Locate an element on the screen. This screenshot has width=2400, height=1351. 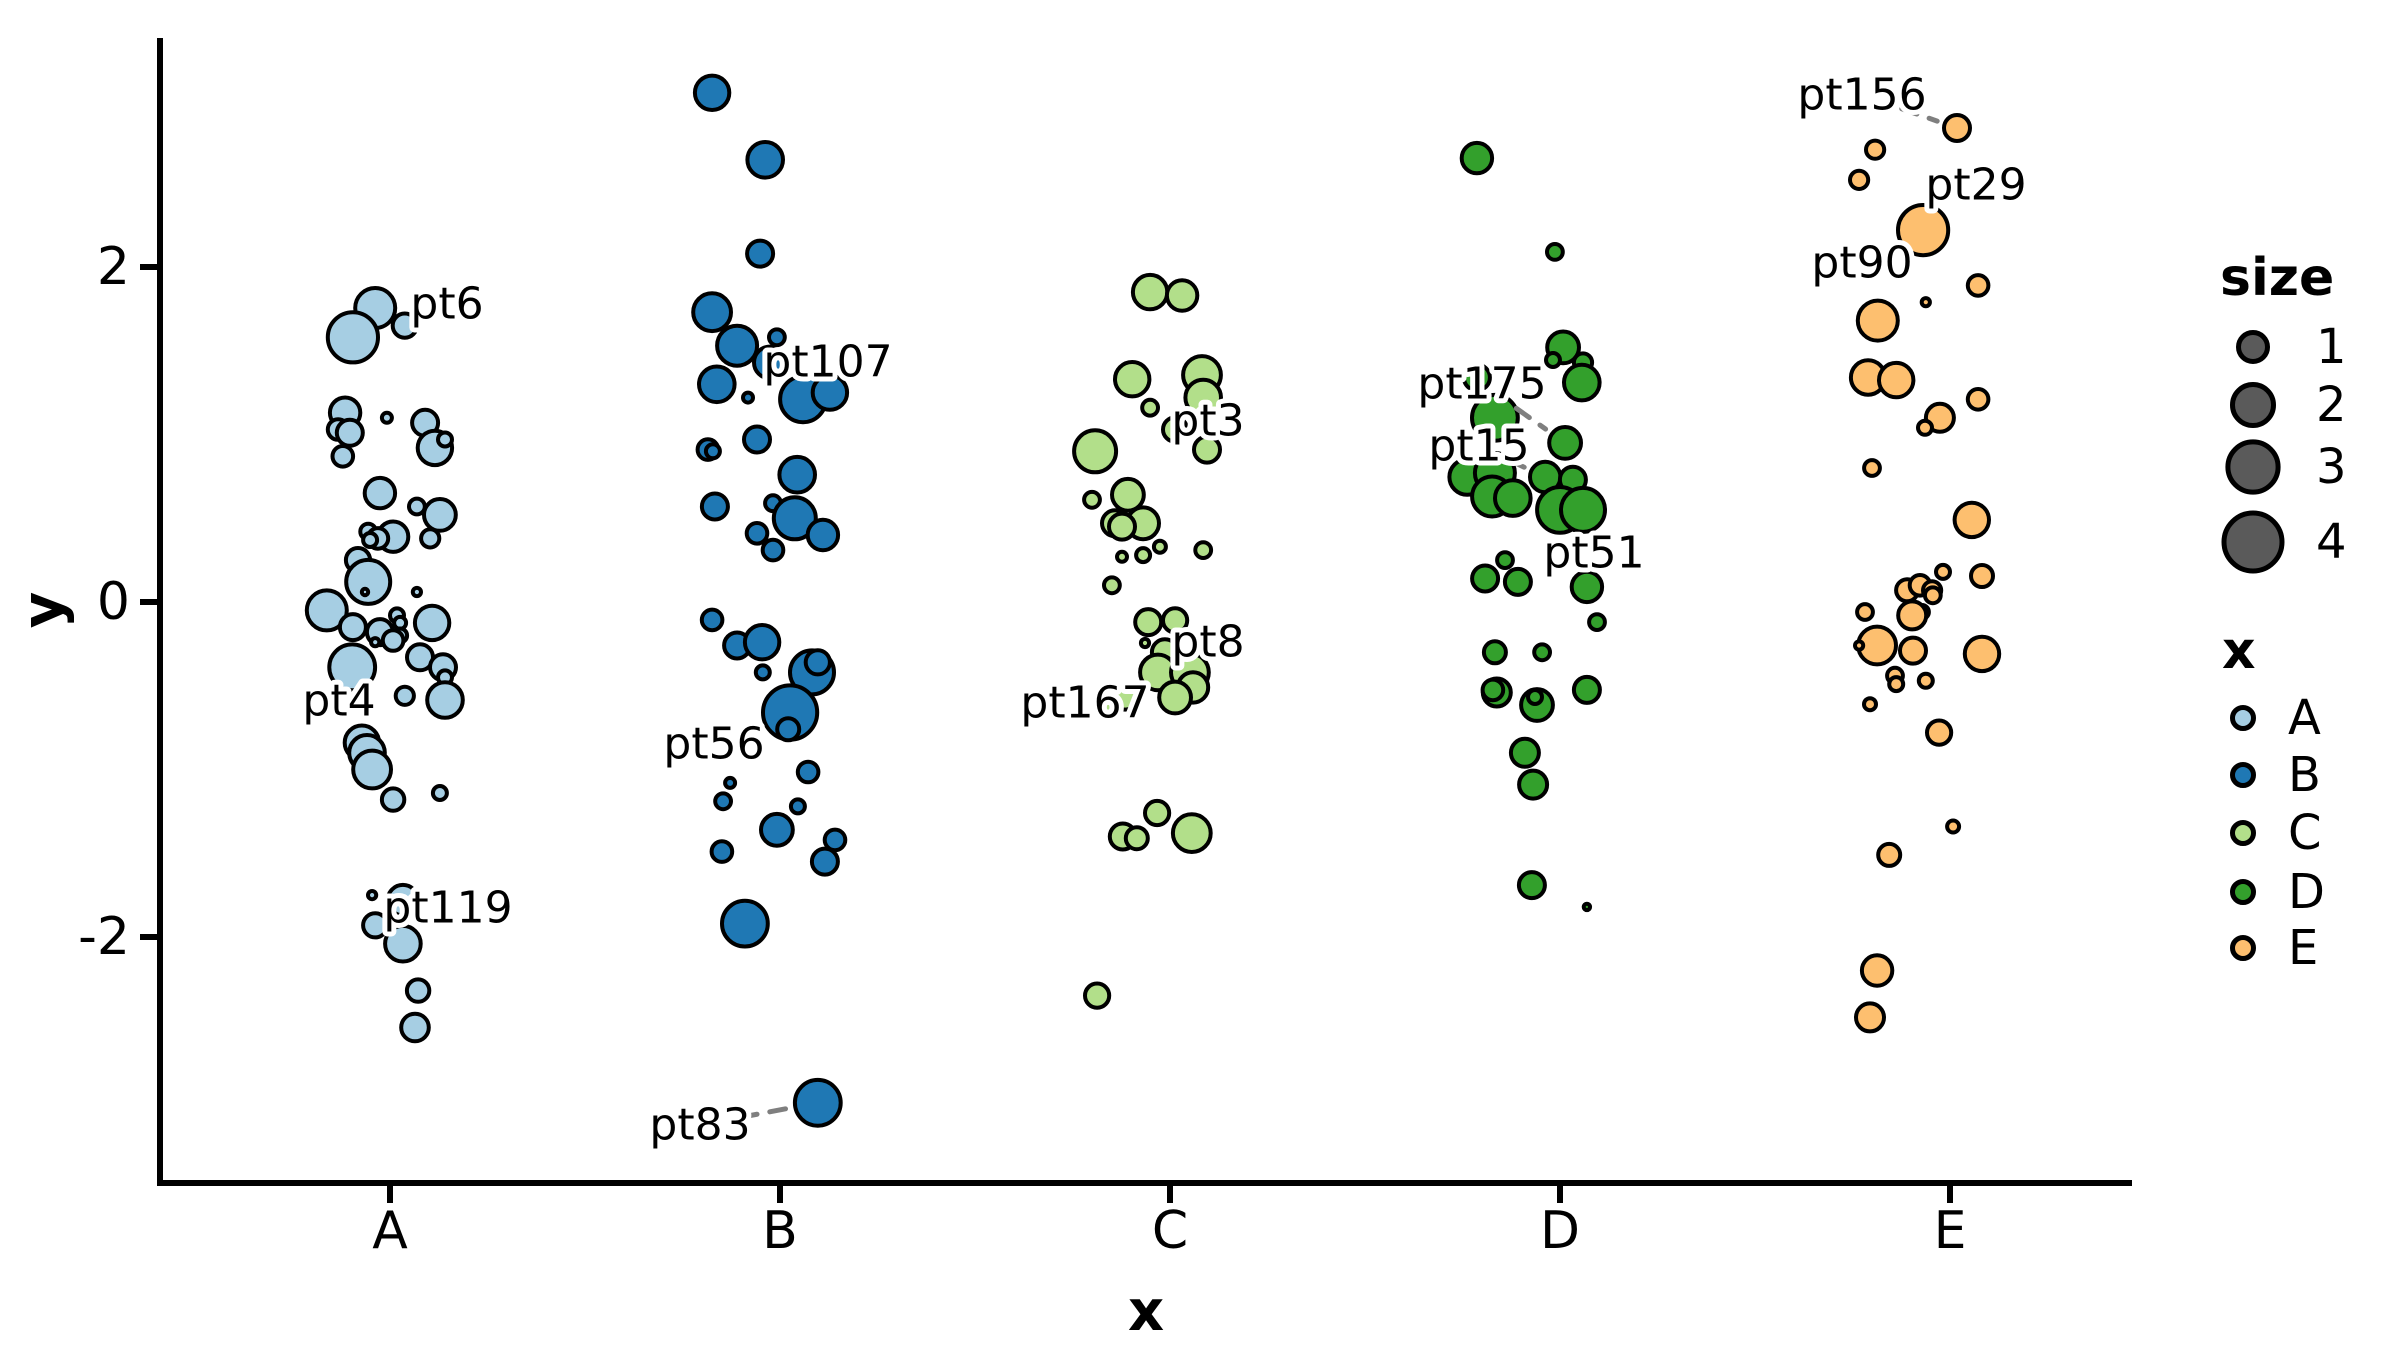
point-label-pt119: pt119 is located at coordinates (447, 908).